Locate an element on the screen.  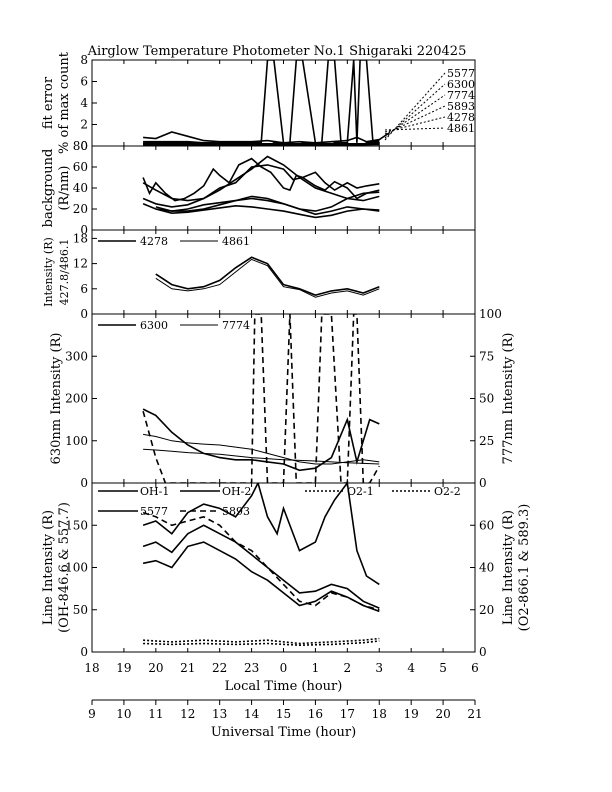
y-tick-label: 2 is located at coordinates (84, 125).